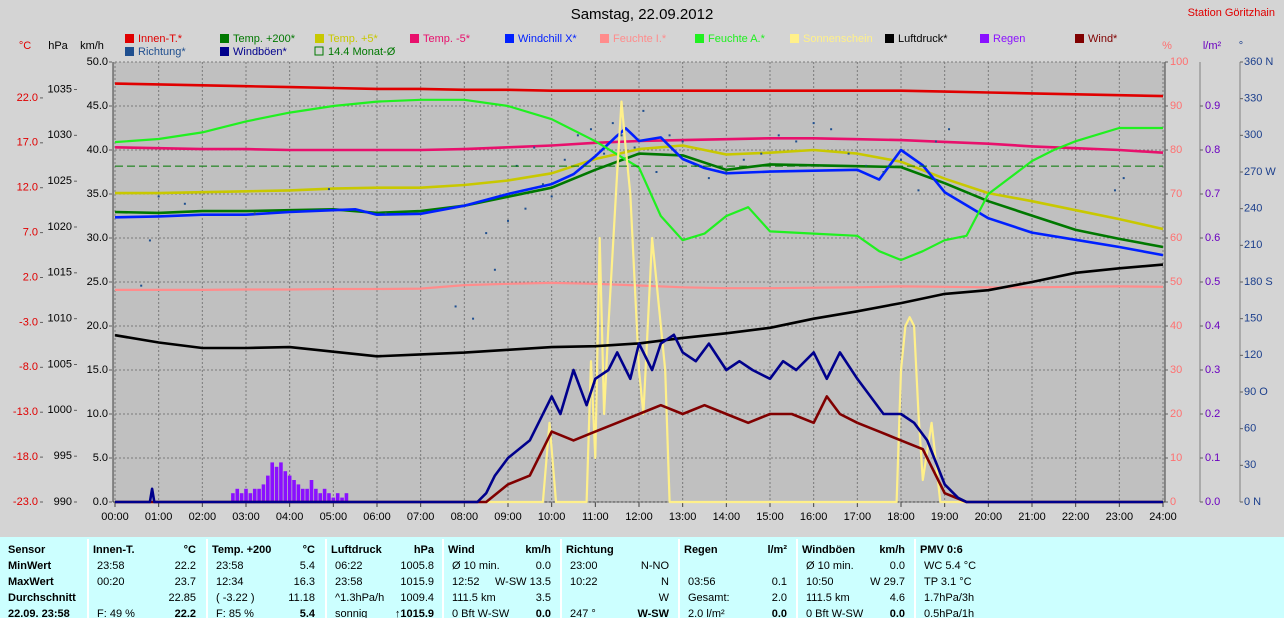 This screenshot has width=1284, height=618. Describe the element at coordinates (706, 613) in the screenshot. I see `table-cell: 2.0 l/m²` at that location.